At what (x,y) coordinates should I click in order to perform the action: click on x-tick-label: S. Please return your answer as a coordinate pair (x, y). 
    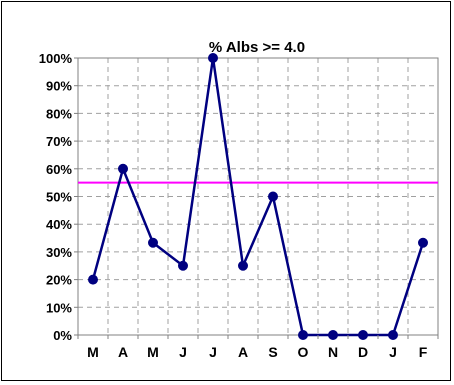
    Looking at the image, I should click on (272, 352).